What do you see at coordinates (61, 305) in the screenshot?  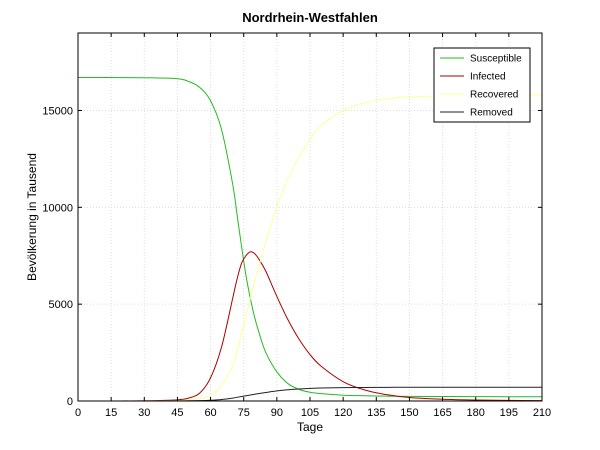 I see `y-tick-label: 5000` at bounding box center [61, 305].